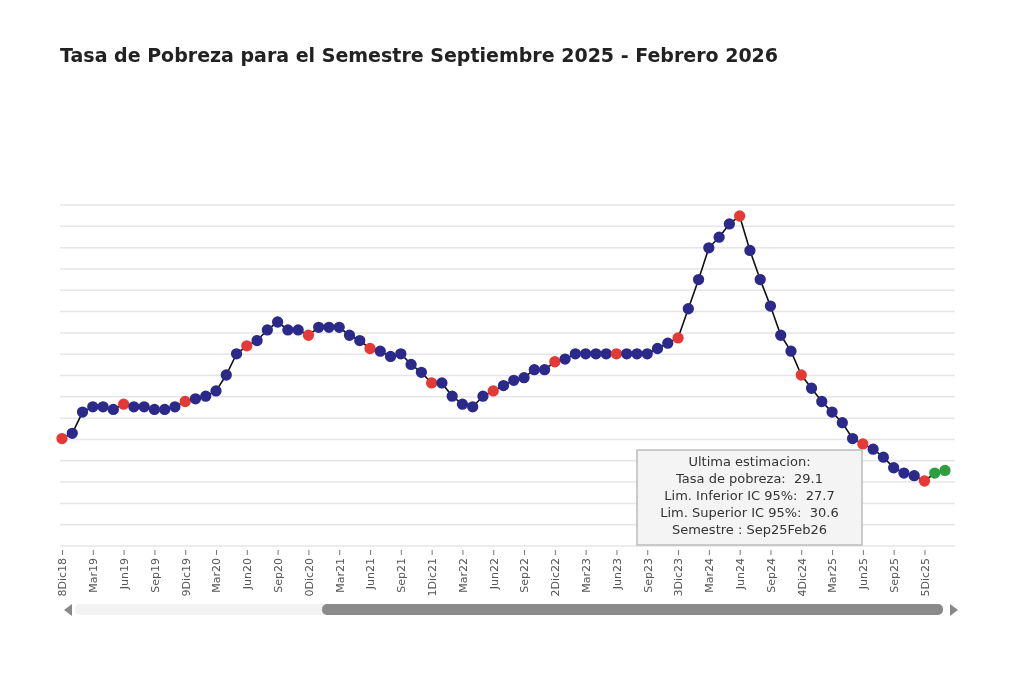 This screenshot has height=683, width=1024. I want to click on x-tick-label: 9Dic19, so click(186, 577).